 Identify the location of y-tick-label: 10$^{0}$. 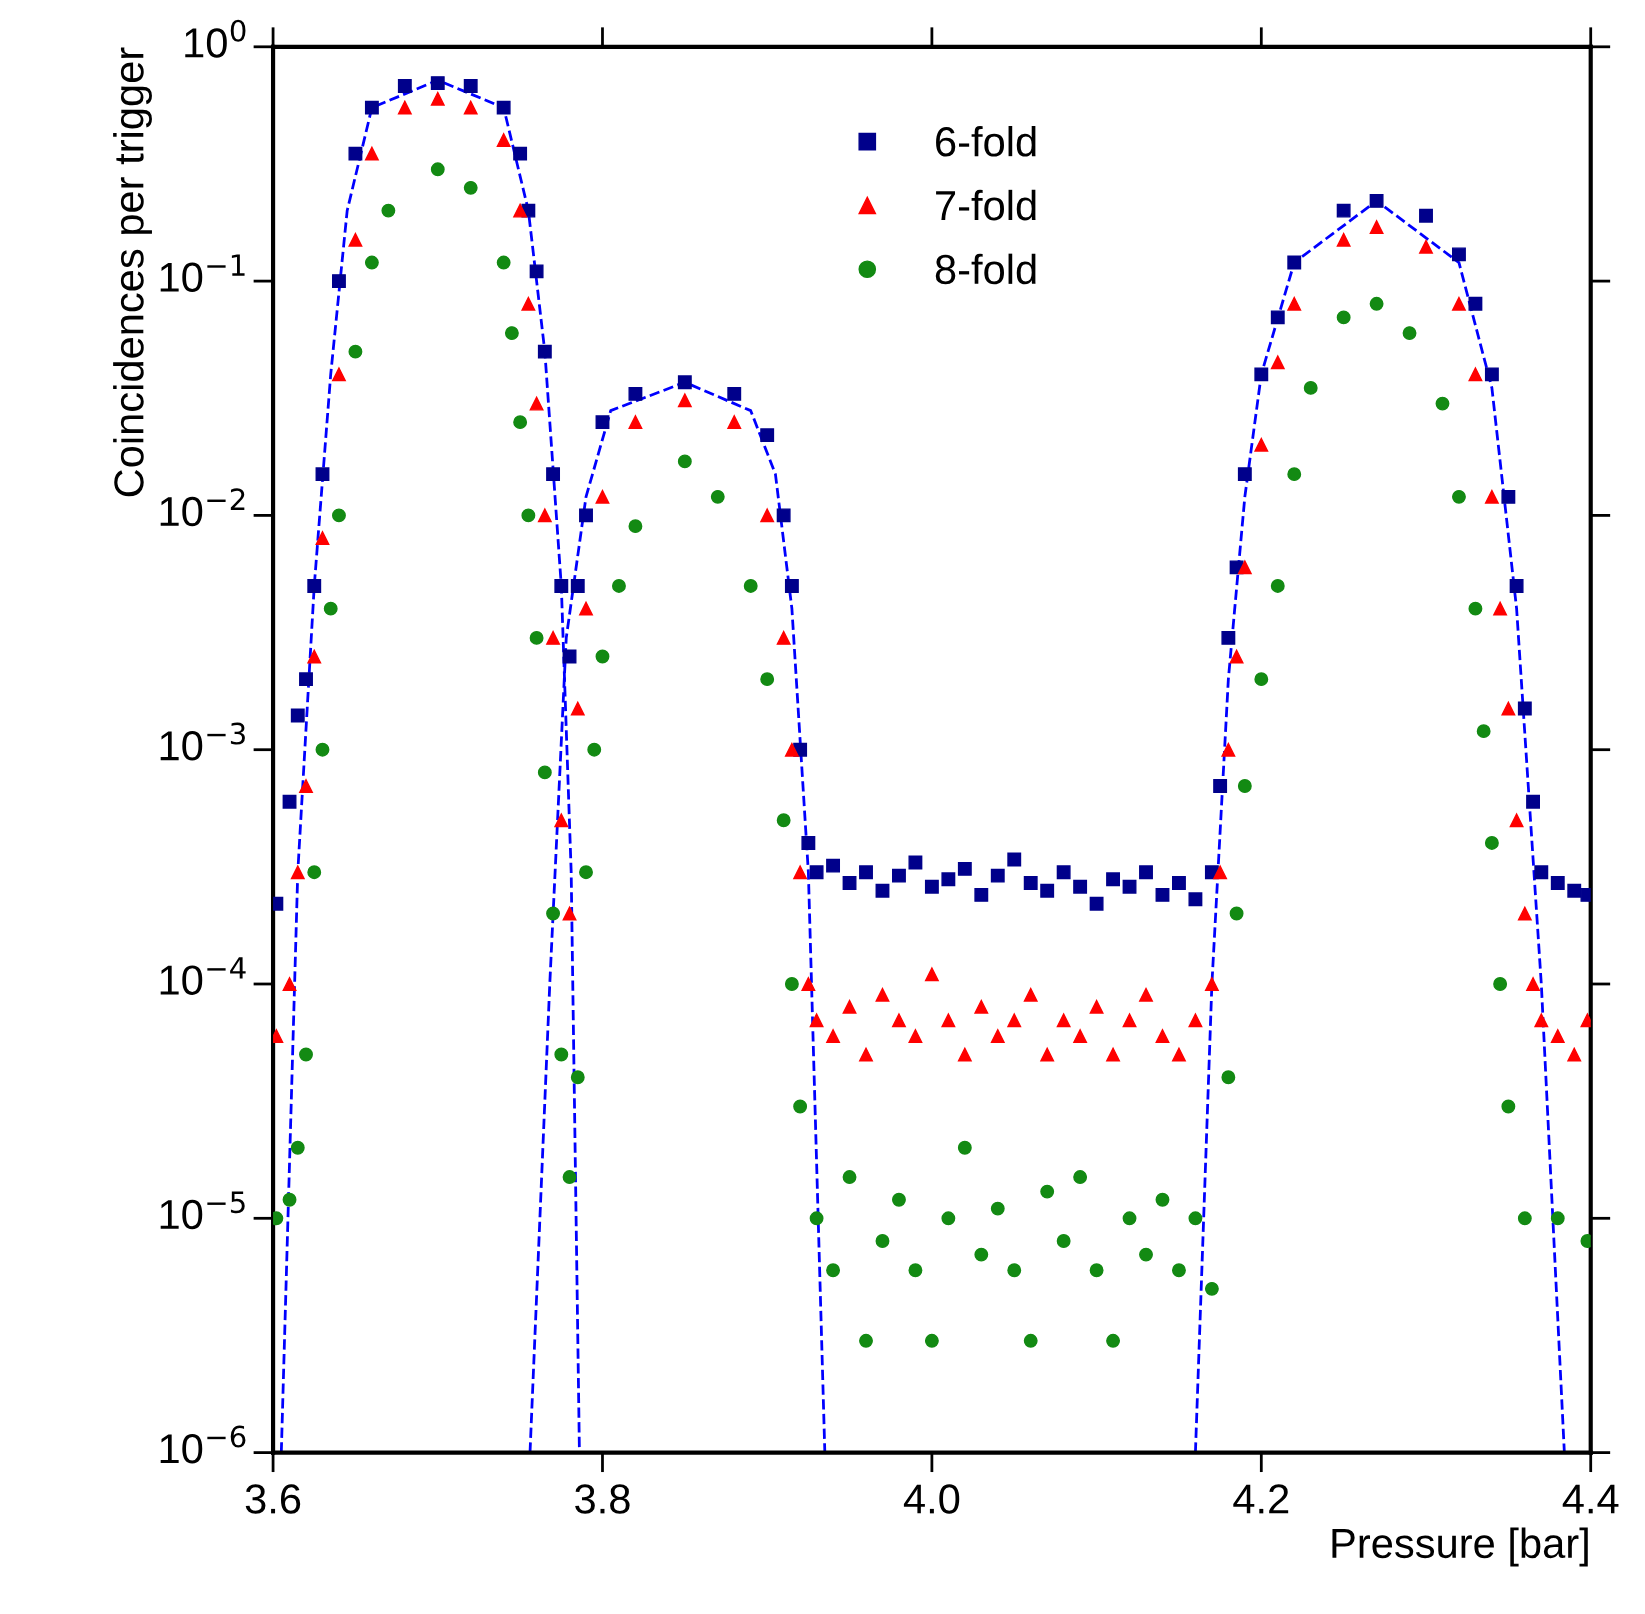
(215, 38).